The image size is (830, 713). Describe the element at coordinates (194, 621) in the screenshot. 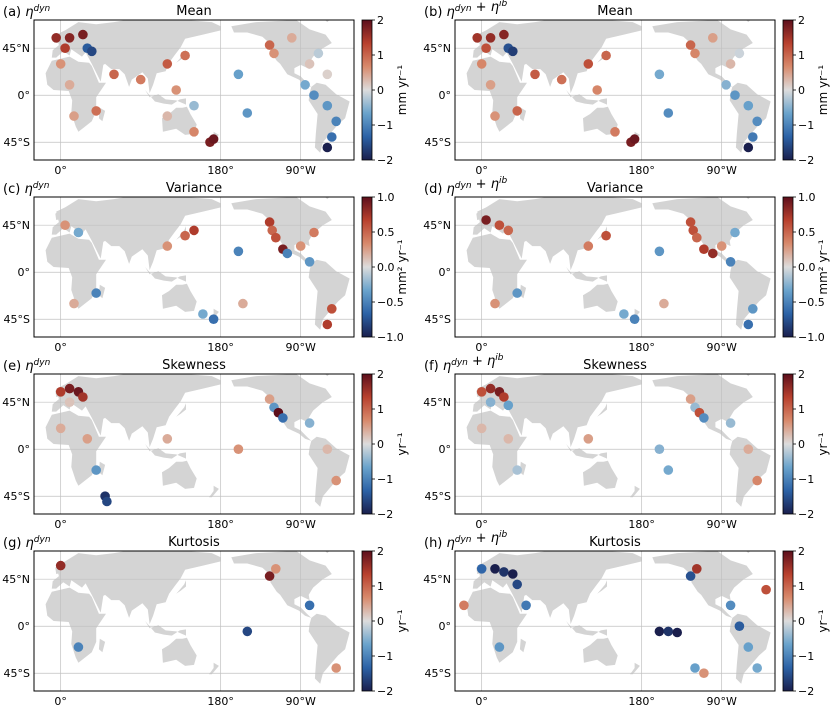

I see `map-frame` at that location.